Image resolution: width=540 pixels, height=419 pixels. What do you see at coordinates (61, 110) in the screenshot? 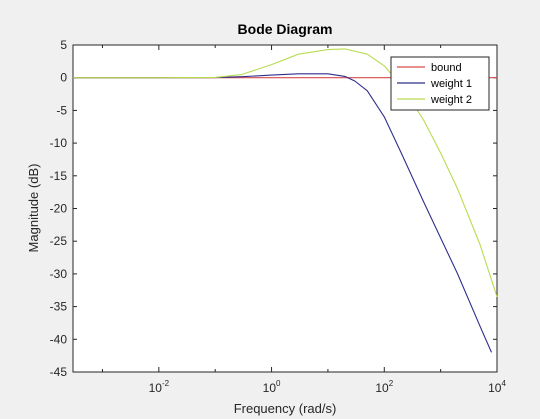
I see `y-tick-label: -5` at bounding box center [61, 110].